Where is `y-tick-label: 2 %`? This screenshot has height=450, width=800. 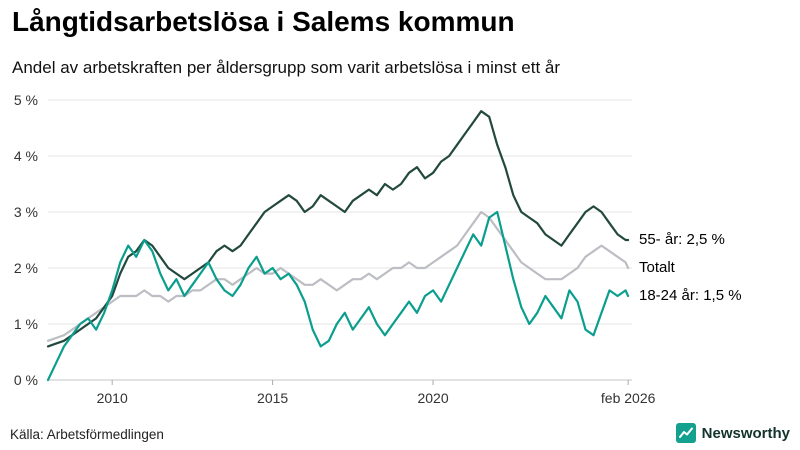
y-tick-label: 2 % is located at coordinates (26, 268).